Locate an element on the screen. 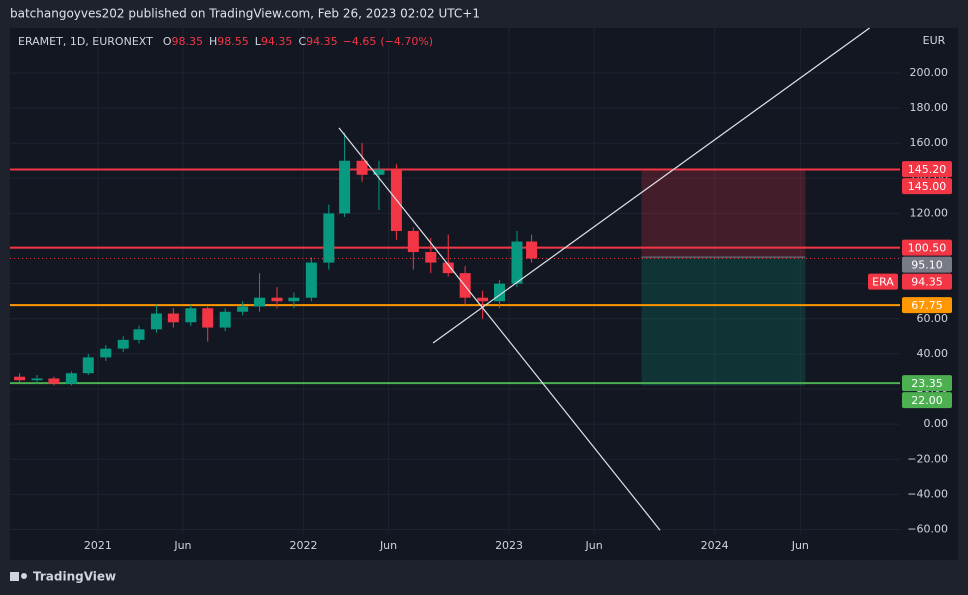 Image resolution: width=968 pixels, height=595 pixels. price-label: 145.20 is located at coordinates (927, 169).